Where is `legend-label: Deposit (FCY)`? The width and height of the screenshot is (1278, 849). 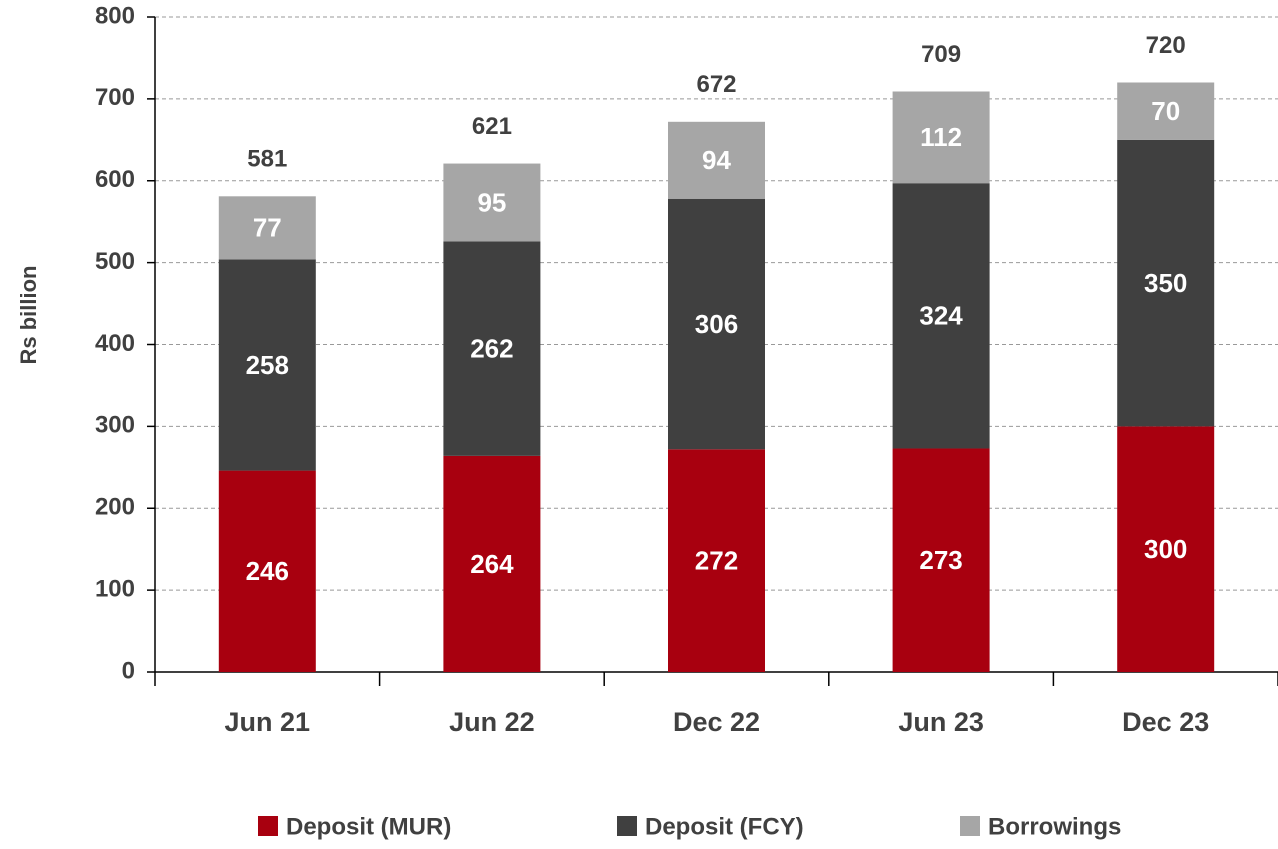
legend-label: Deposit (FCY) is located at coordinates (724, 826).